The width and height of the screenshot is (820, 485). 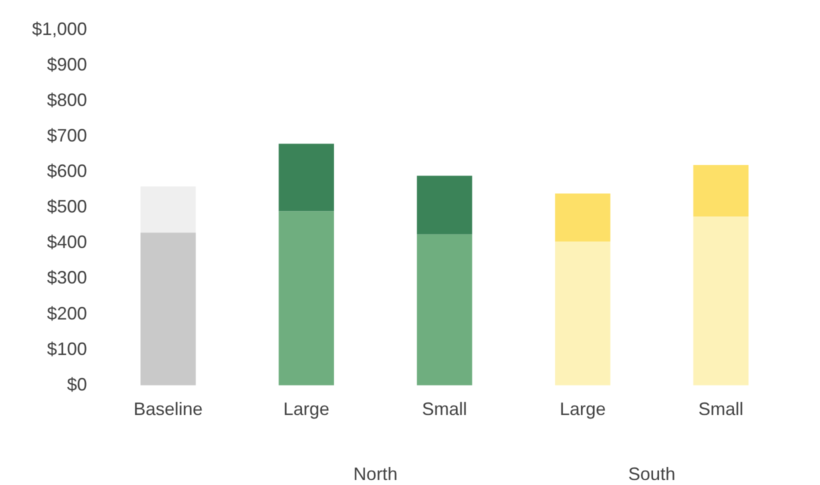 What do you see at coordinates (67, 64) in the screenshot?
I see `y-tick-label: $900` at bounding box center [67, 64].